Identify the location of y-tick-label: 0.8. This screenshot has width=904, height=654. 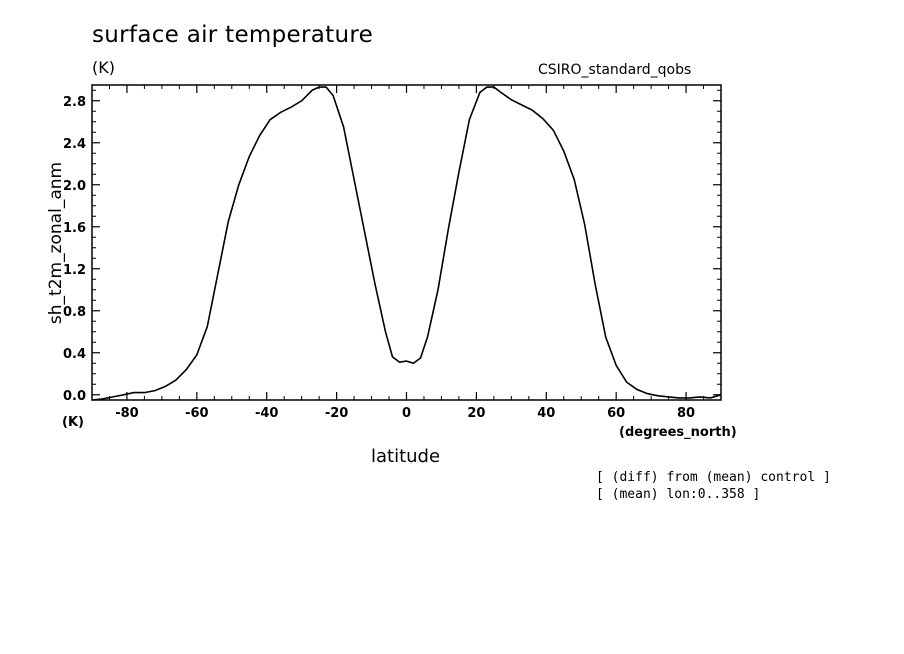
(74, 312).